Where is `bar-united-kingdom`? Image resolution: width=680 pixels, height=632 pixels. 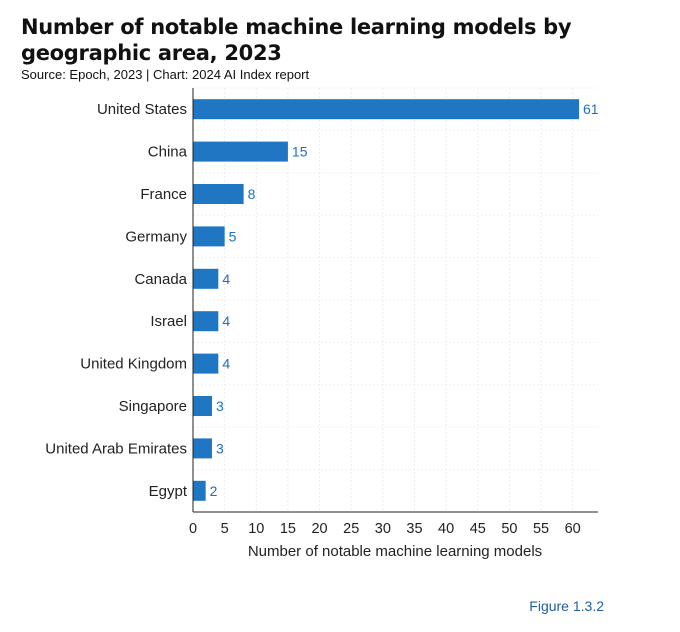
bar-united-kingdom is located at coordinates (206, 363).